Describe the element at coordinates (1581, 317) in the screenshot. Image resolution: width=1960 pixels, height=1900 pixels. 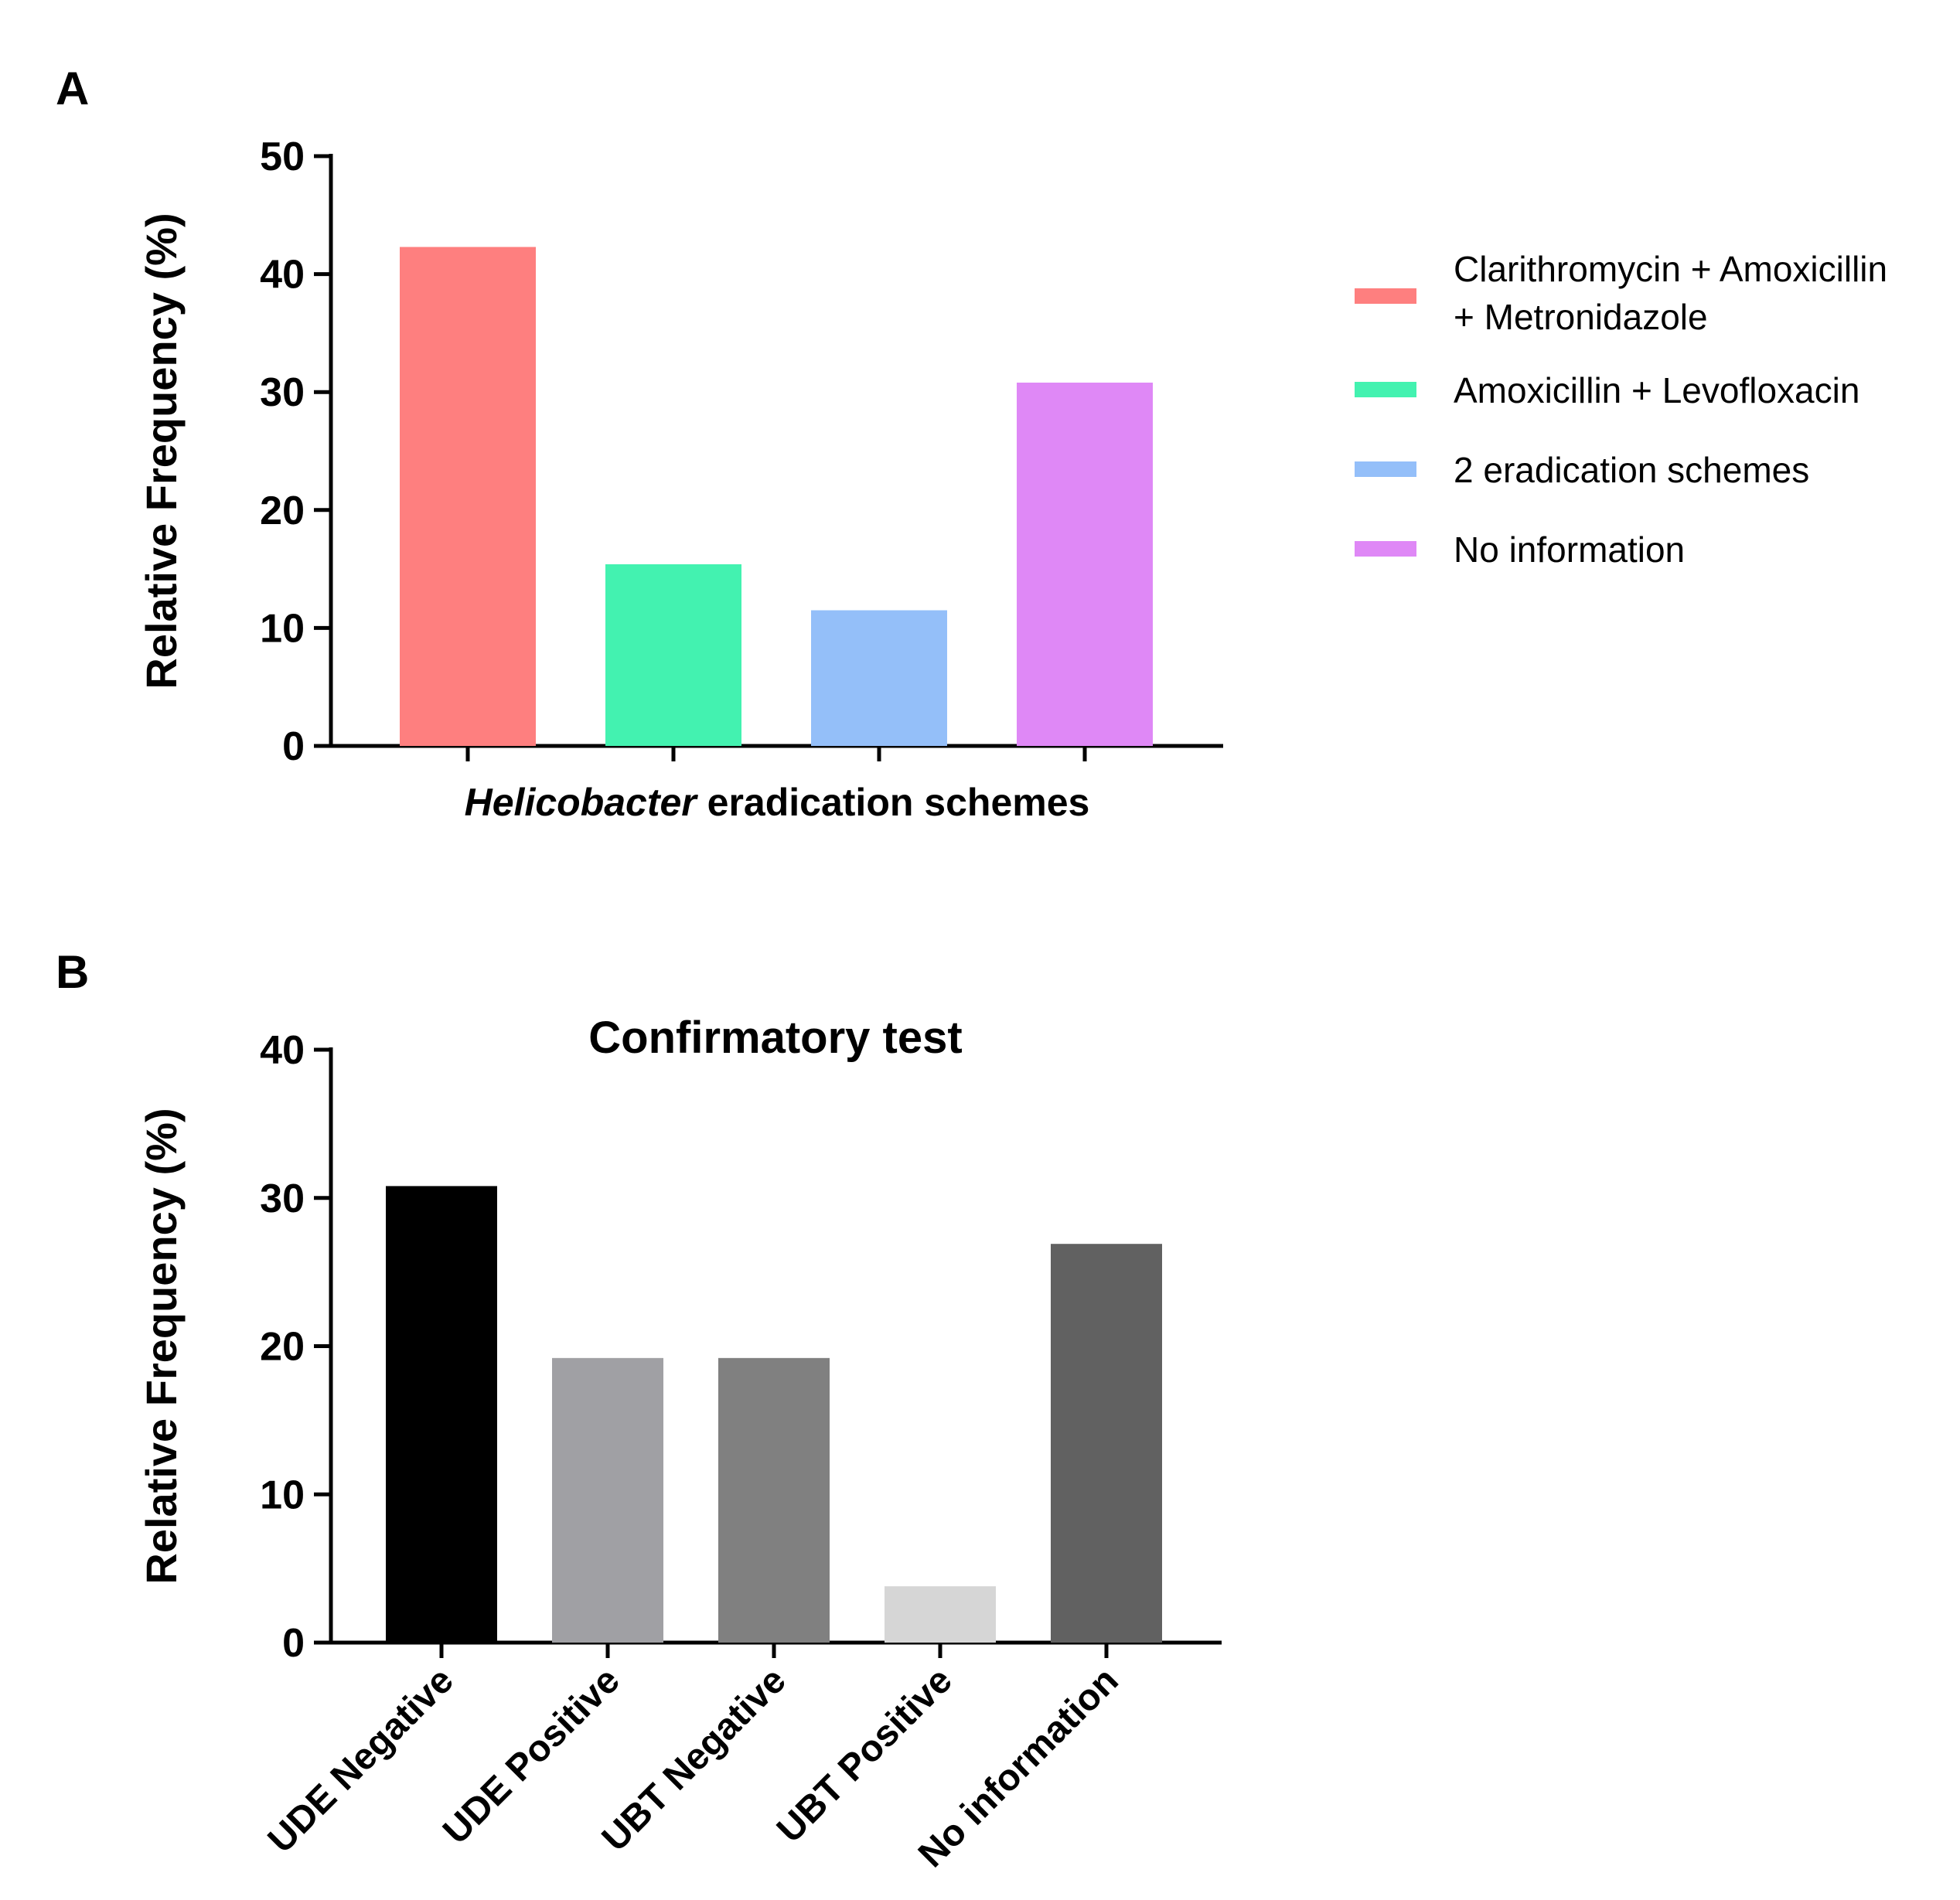
I see `legend-label-1: + Metronidazole` at that location.